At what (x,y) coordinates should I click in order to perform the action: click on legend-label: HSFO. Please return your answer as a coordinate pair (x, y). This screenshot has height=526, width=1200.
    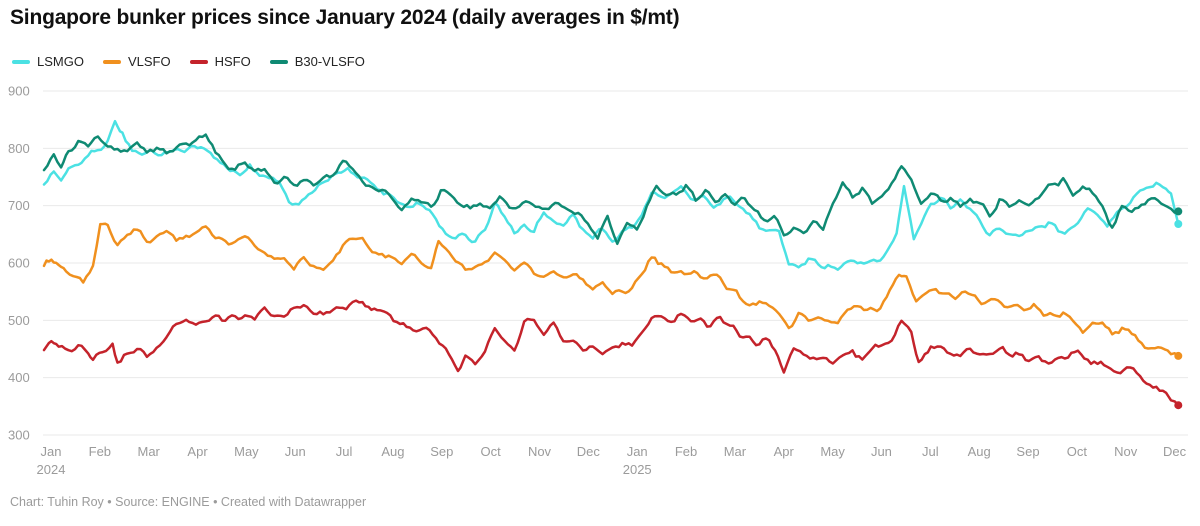
    Looking at the image, I should click on (232, 61).